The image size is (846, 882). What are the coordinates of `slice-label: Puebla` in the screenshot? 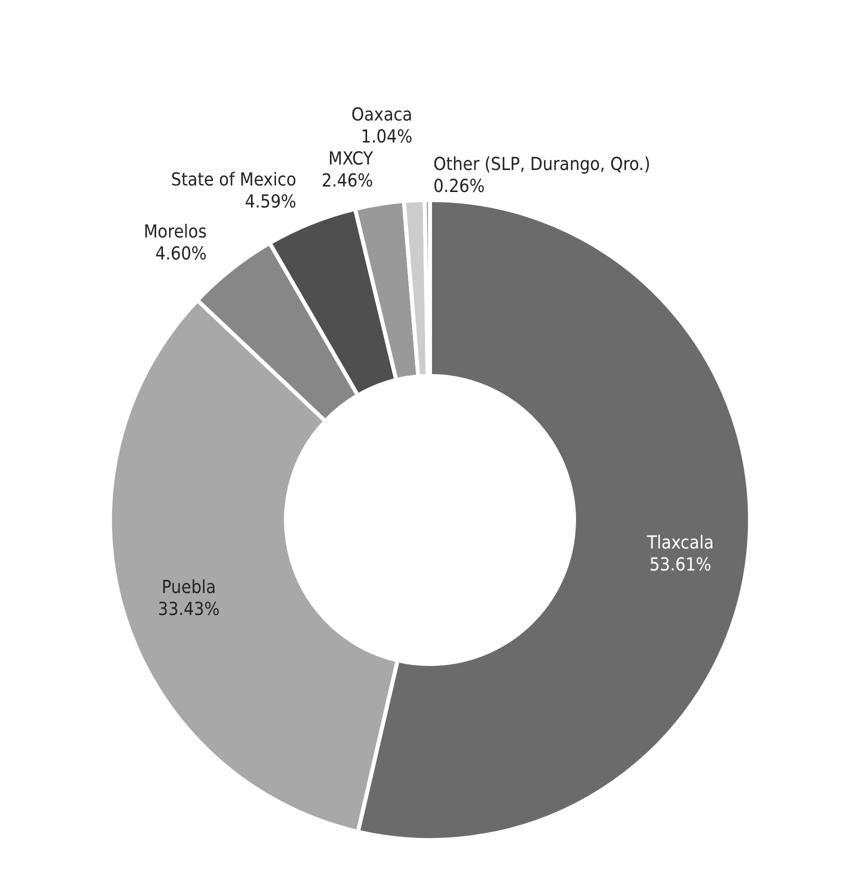 It's located at (189, 587).